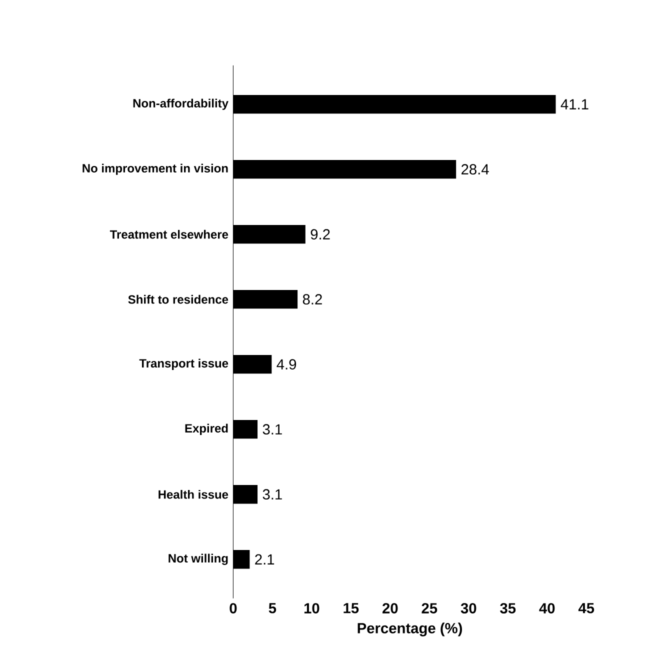  I want to click on x-tick-label: 25, so click(430, 608).